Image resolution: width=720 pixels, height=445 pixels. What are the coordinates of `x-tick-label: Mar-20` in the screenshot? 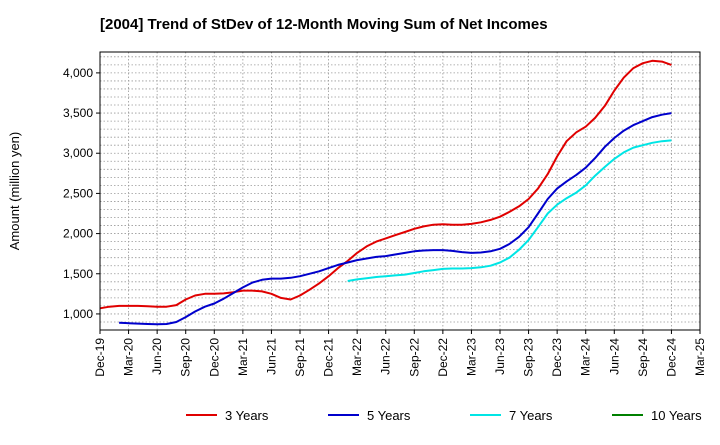 It's located at (129, 357).